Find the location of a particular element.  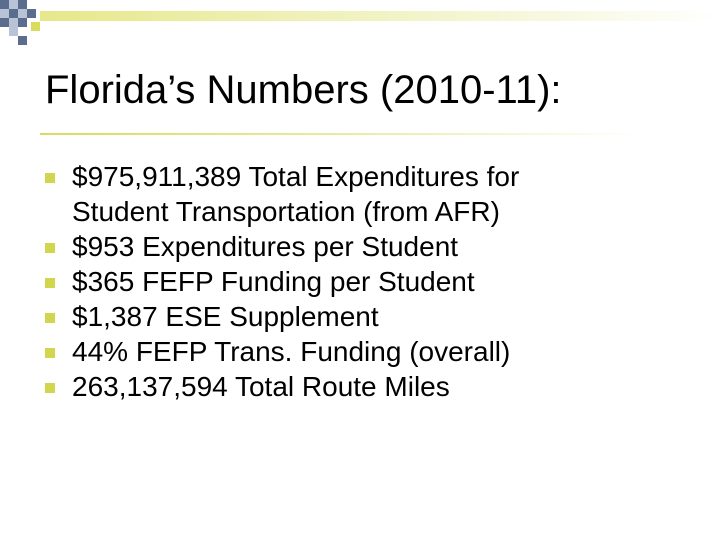

slide-title: Florida’s Numbers (2010-11): is located at coordinates (303, 90).